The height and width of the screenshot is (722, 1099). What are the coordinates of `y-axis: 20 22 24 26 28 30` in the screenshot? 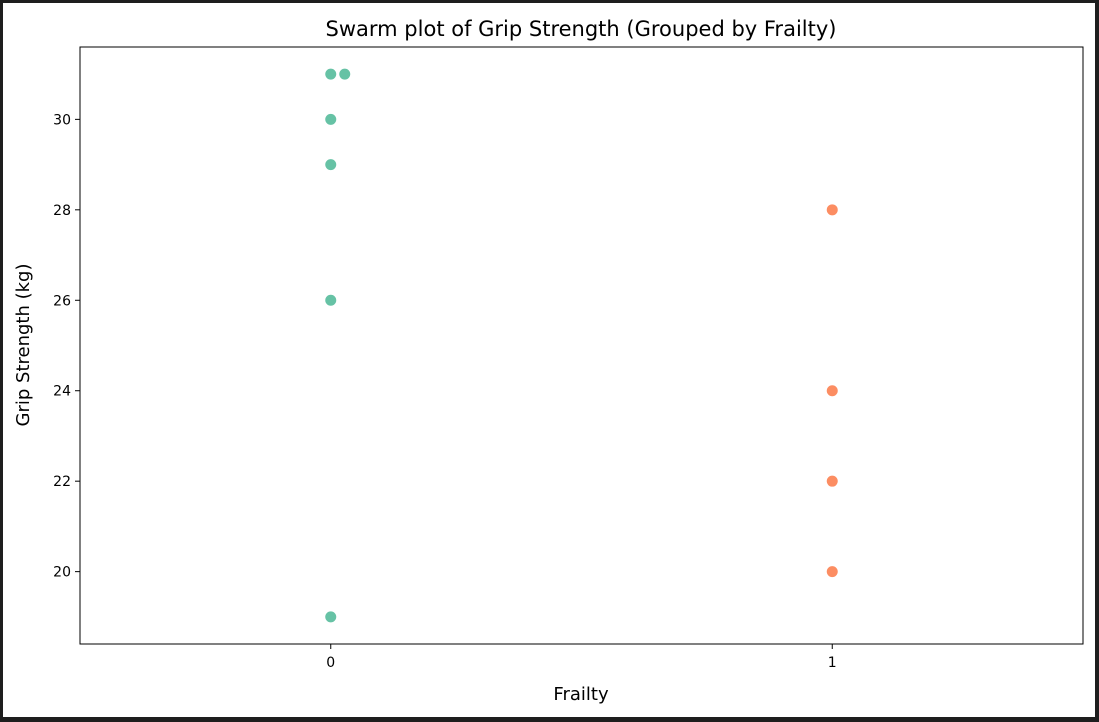 It's located at (66, 346).